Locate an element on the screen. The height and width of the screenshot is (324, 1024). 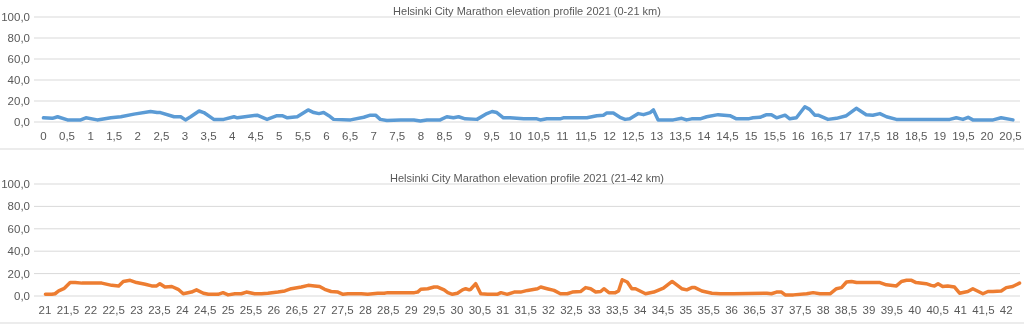
x-tick-label: 12 is located at coordinates (609, 136).